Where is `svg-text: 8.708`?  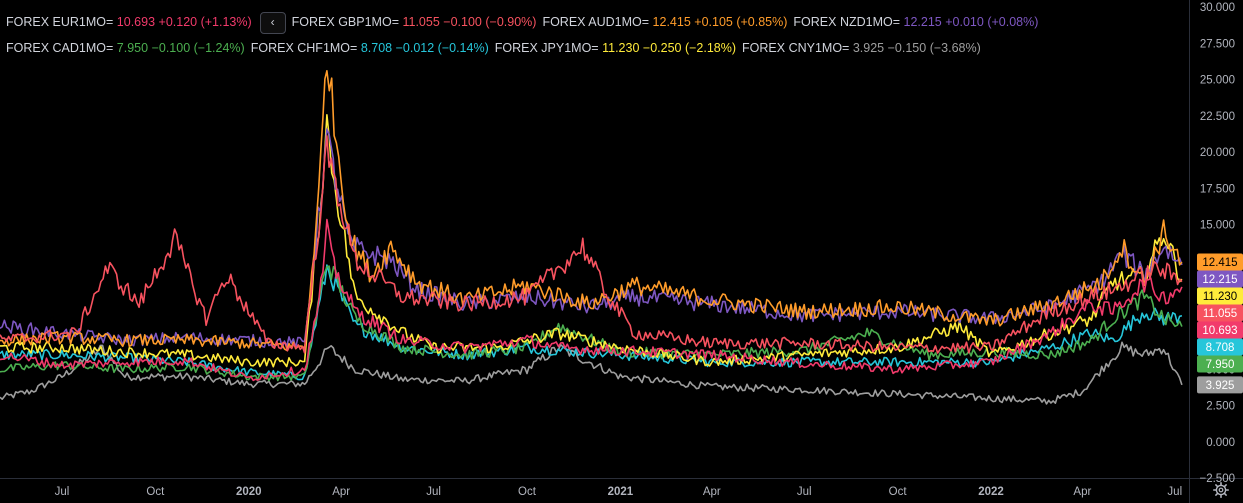
svg-text: 8.708 is located at coordinates (1220, 348).